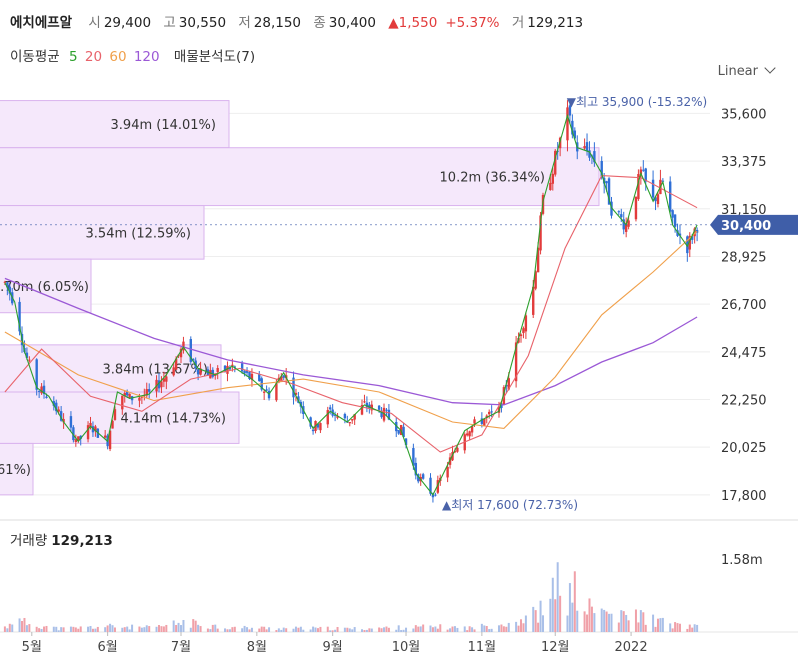 This screenshot has height=666, width=798. What do you see at coordinates (637, 102) in the screenshot?
I see `high-annotation: ▼최고 35,900 (-15.32%)` at bounding box center [637, 102].